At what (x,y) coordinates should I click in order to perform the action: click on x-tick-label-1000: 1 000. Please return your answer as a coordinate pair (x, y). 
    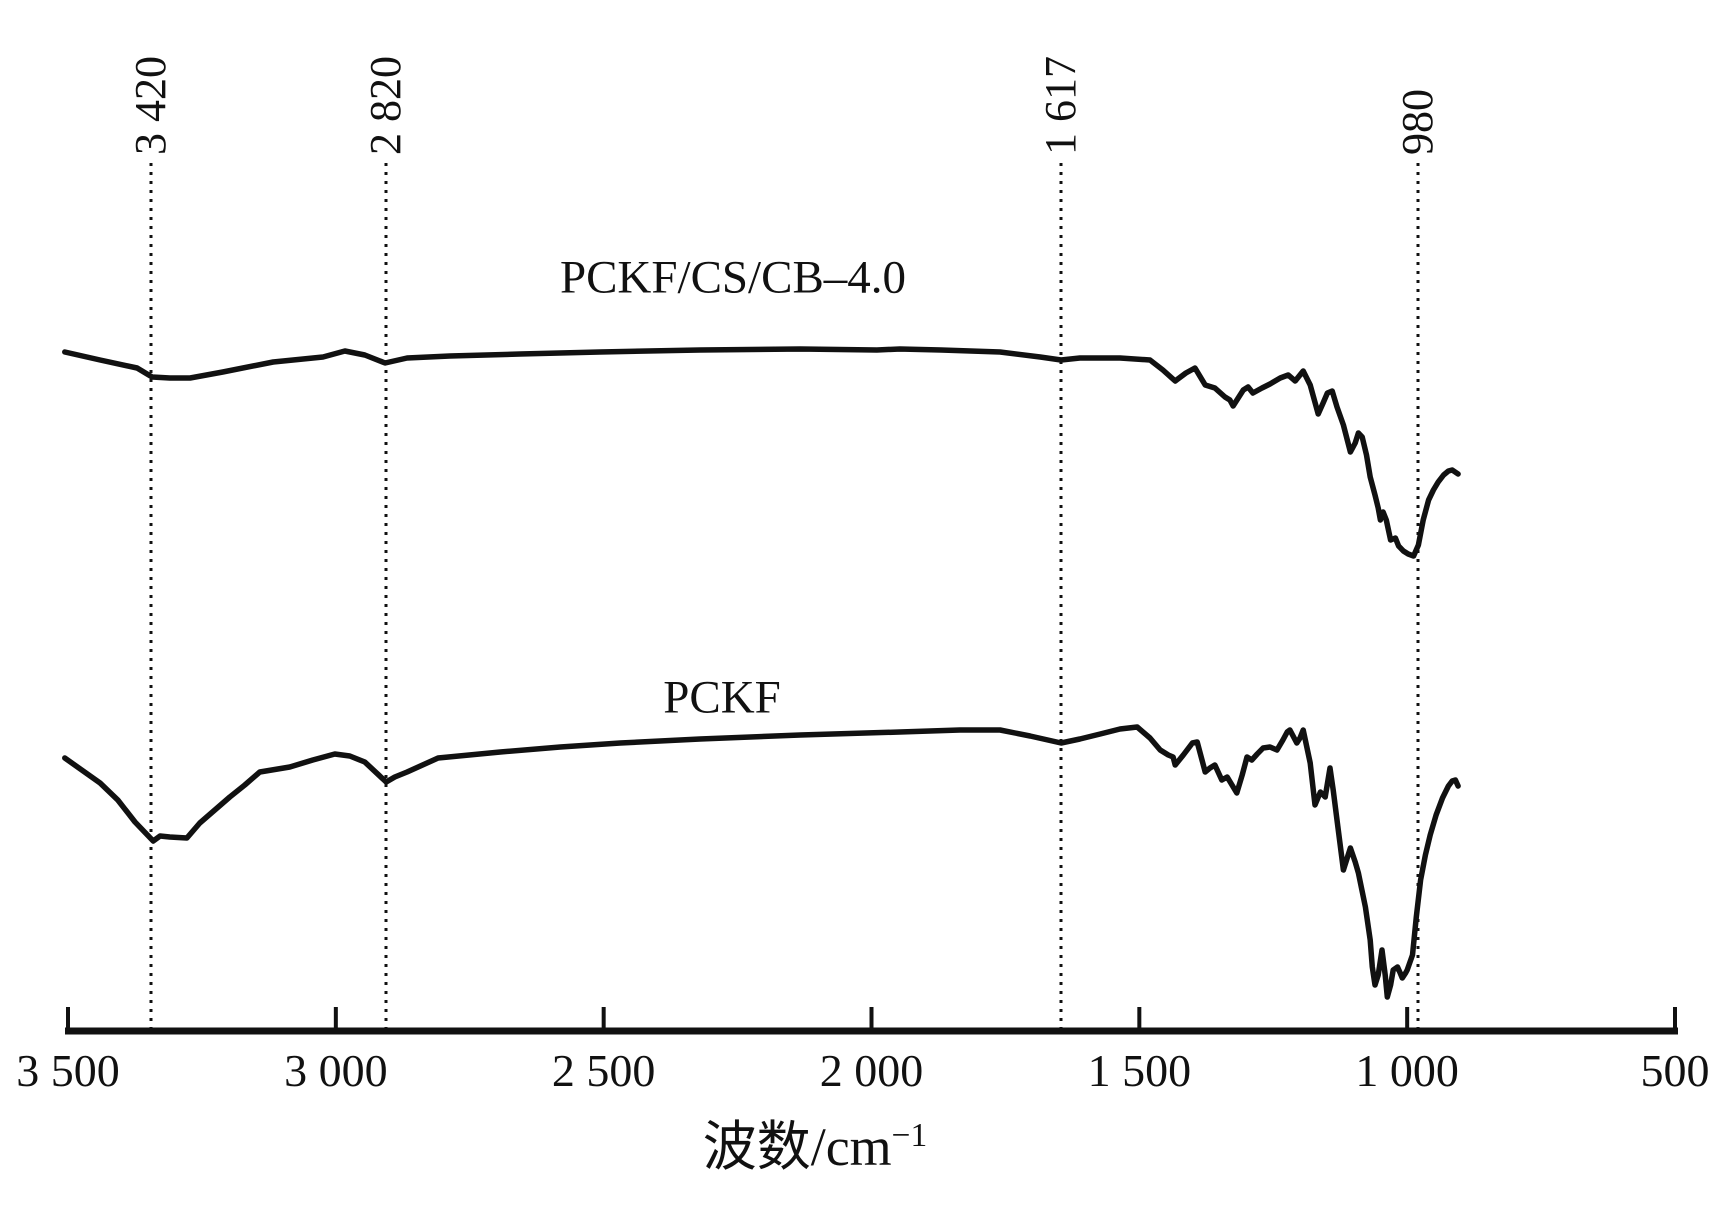
    Looking at the image, I should click on (1407, 1070).